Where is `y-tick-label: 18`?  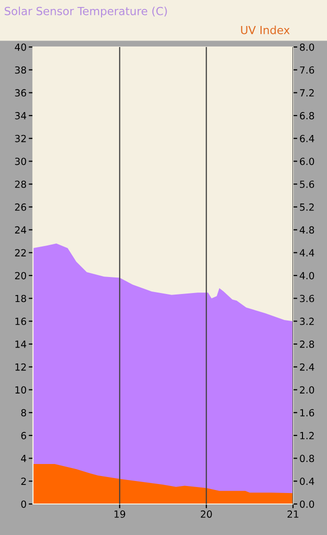
y-tick-label: 18 is located at coordinates (20, 298).